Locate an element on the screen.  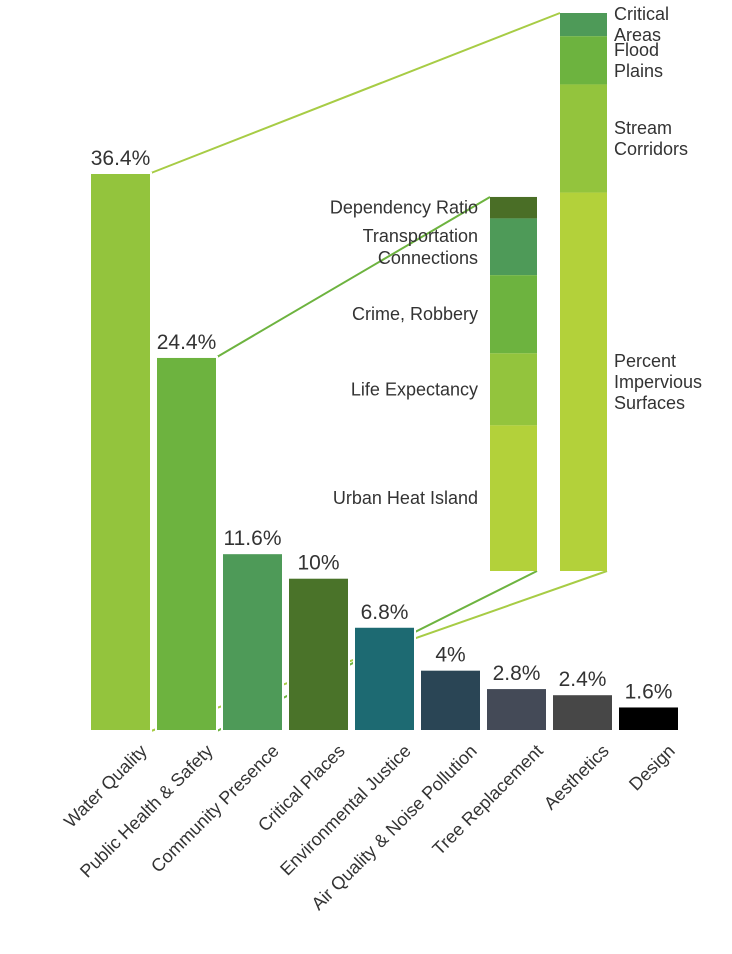
segment-water-quality-flood-plains is located at coordinates (583, 60).